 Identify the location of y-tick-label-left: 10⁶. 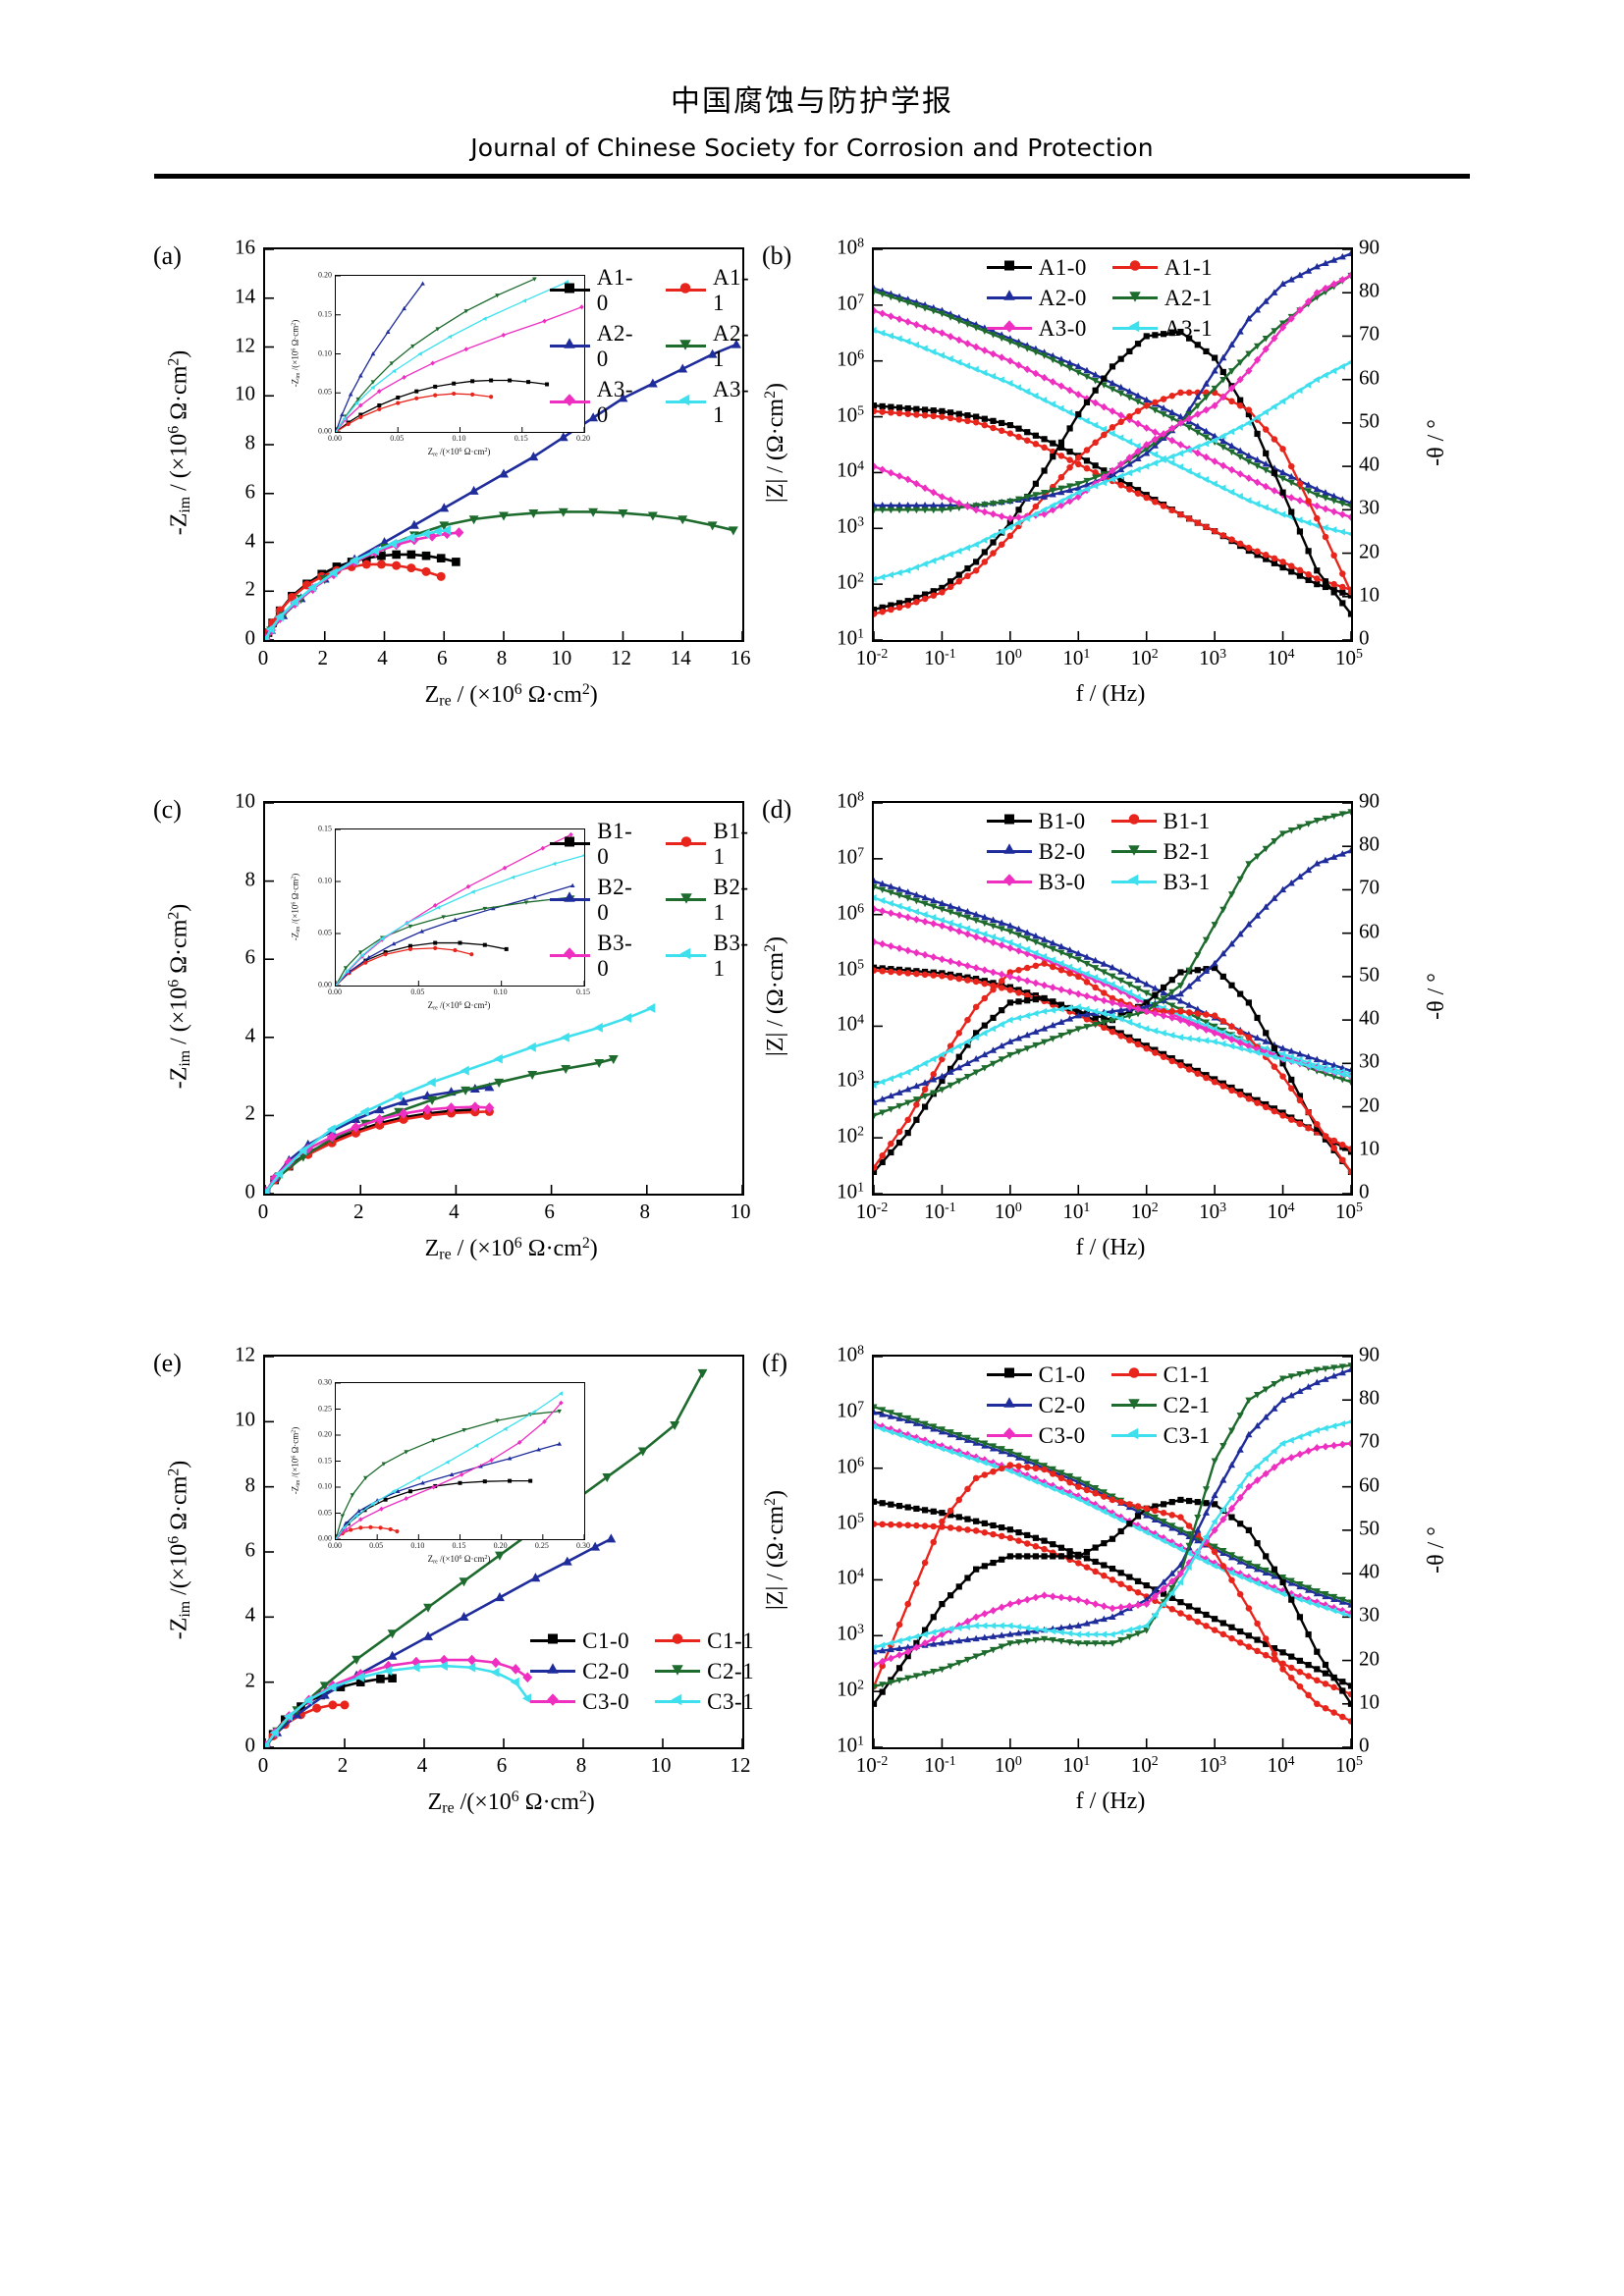
(850, 359).